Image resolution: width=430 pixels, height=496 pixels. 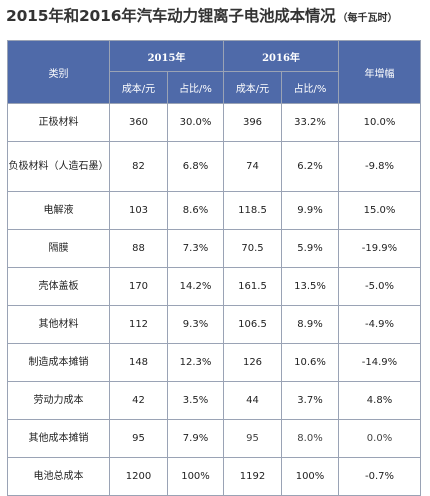 What do you see at coordinates (252, 248) in the screenshot?
I see `cost-2016: 70.5` at bounding box center [252, 248].